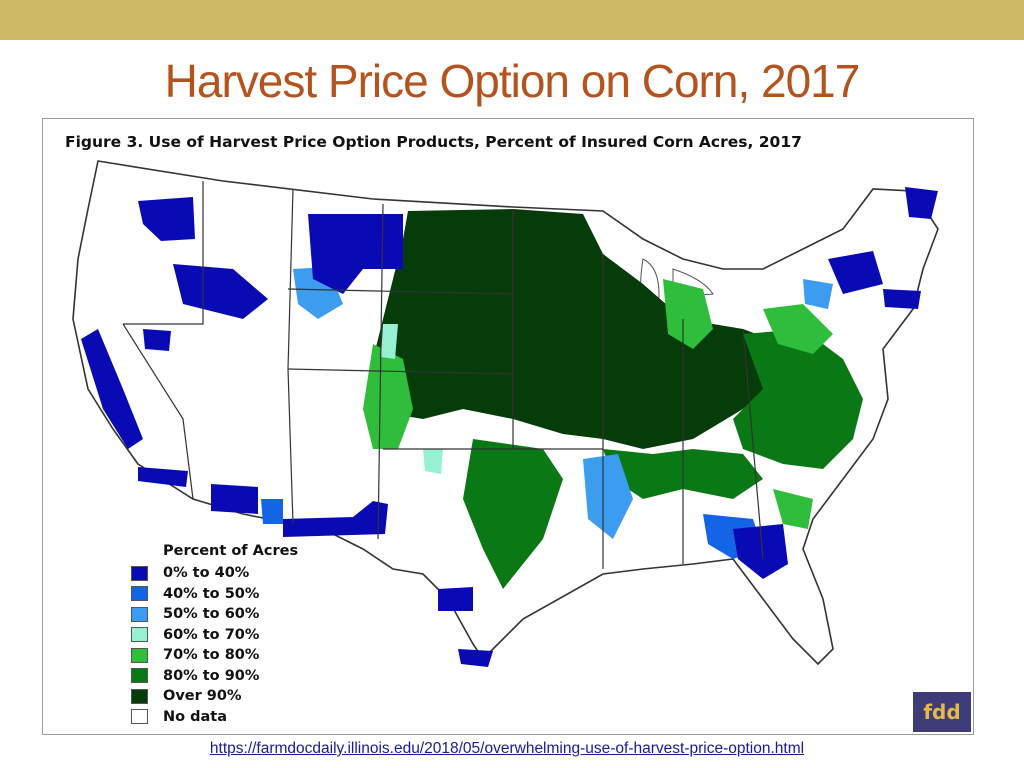 This screenshot has height=768, width=1024. Describe the element at coordinates (202, 696) in the screenshot. I see `legend-label: Over 90%` at that location.